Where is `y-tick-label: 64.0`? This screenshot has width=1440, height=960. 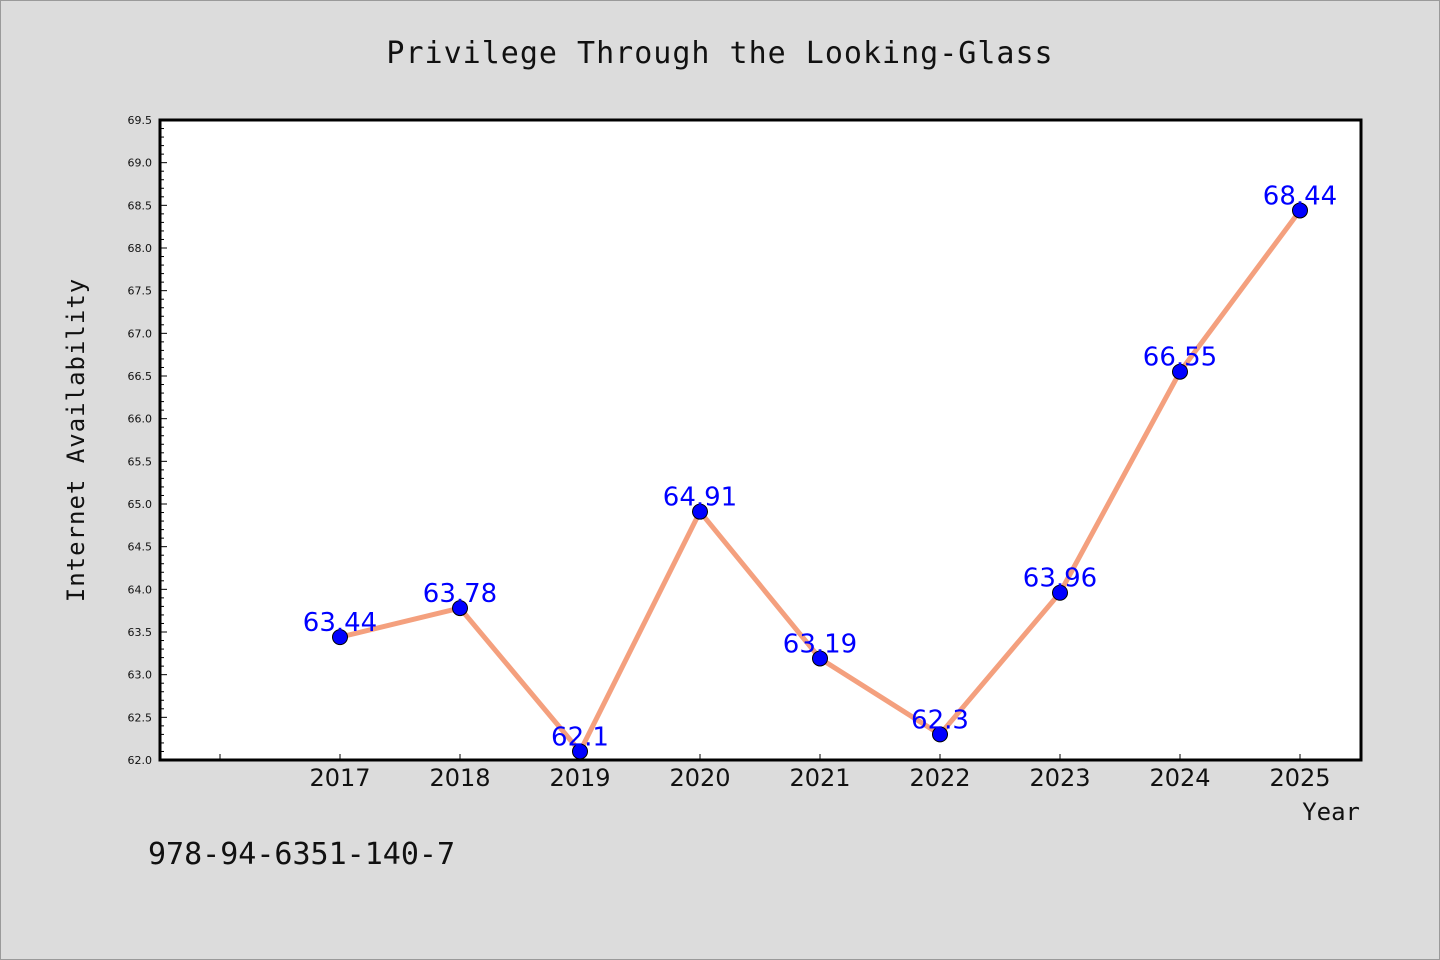
y-tick-label: 64.0 is located at coordinates (140, 589).